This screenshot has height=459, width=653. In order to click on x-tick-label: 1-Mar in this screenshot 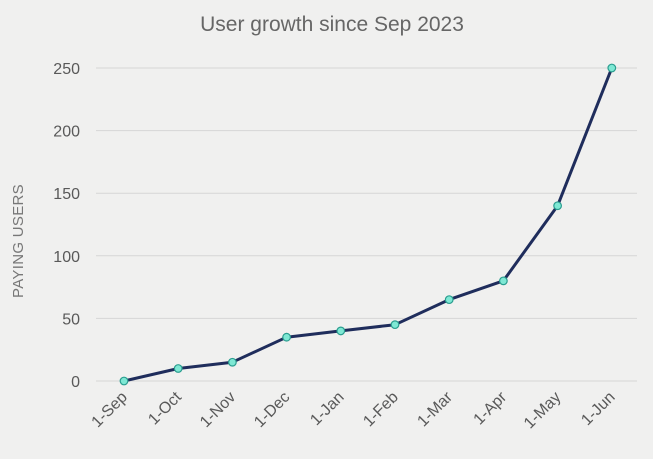, I will do `click(435, 409)`.